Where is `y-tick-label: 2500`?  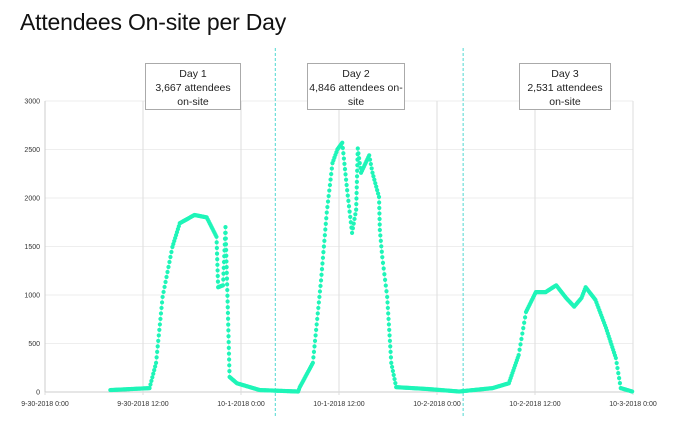 y-tick-label: 2500 is located at coordinates (32, 150).